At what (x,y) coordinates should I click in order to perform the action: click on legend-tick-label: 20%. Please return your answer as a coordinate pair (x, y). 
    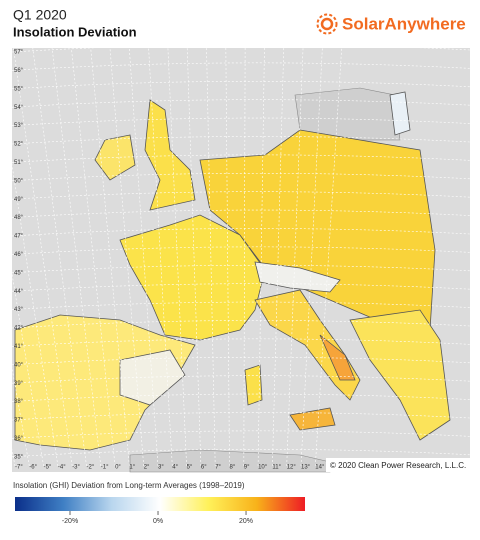
    Looking at the image, I should click on (246, 521).